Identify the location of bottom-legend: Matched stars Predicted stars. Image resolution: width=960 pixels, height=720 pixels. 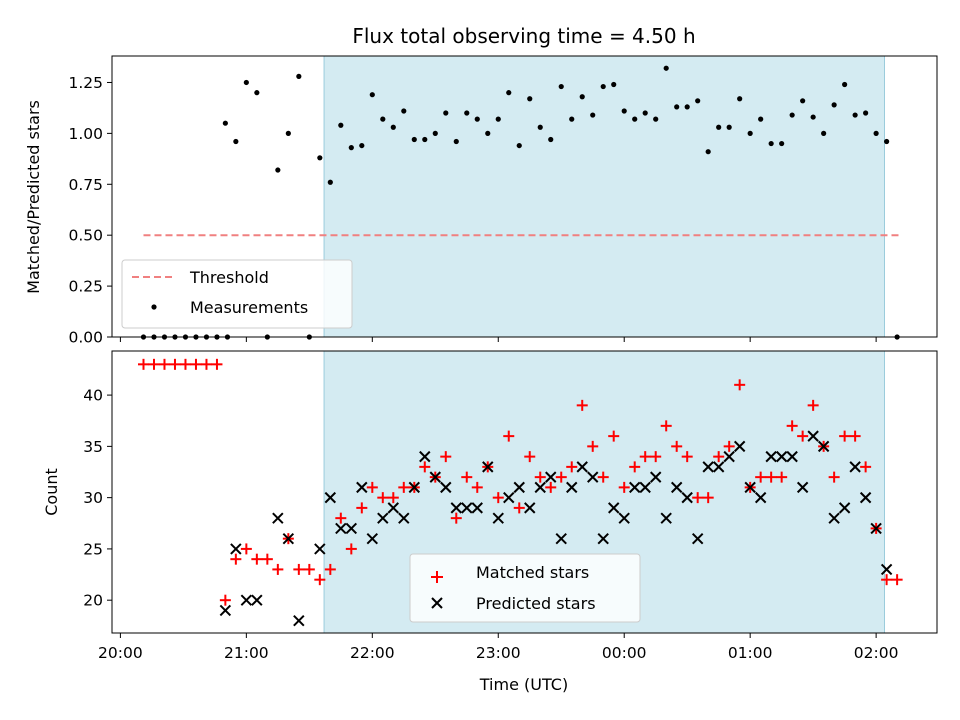
(525, 588).